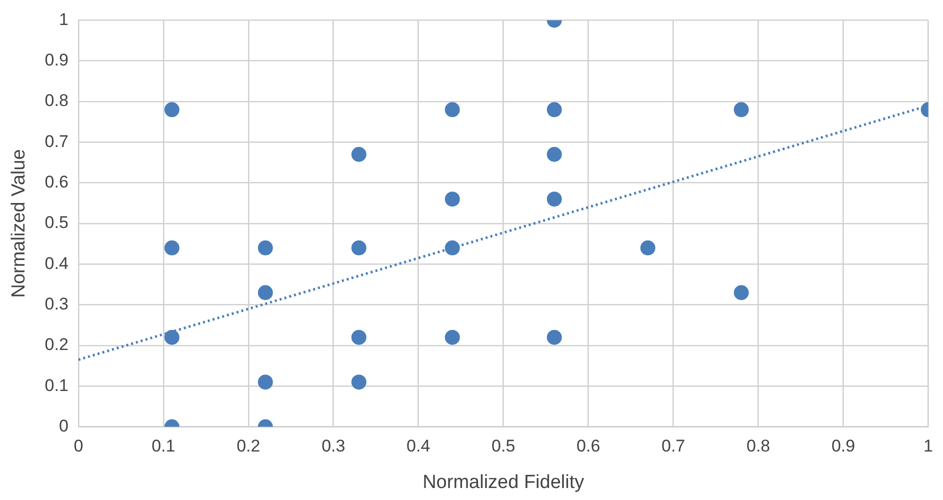 Image resolution: width=943 pixels, height=500 pixels. Describe the element at coordinates (19, 223) in the screenshot. I see `y-axis-title: Normalized Value` at that location.